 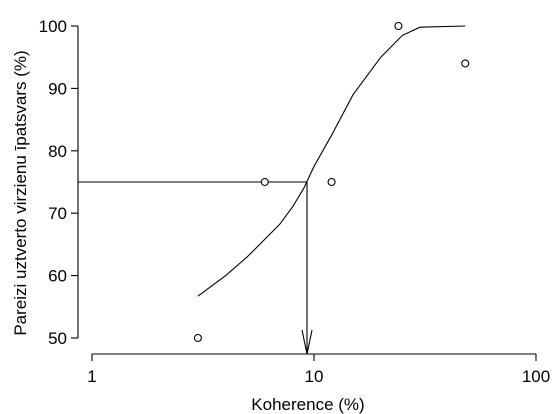 What do you see at coordinates (20, 192) in the screenshot?
I see `y-axis-label: Pareizi uztverto virzienu īpatsvars (%)` at bounding box center [20, 192].